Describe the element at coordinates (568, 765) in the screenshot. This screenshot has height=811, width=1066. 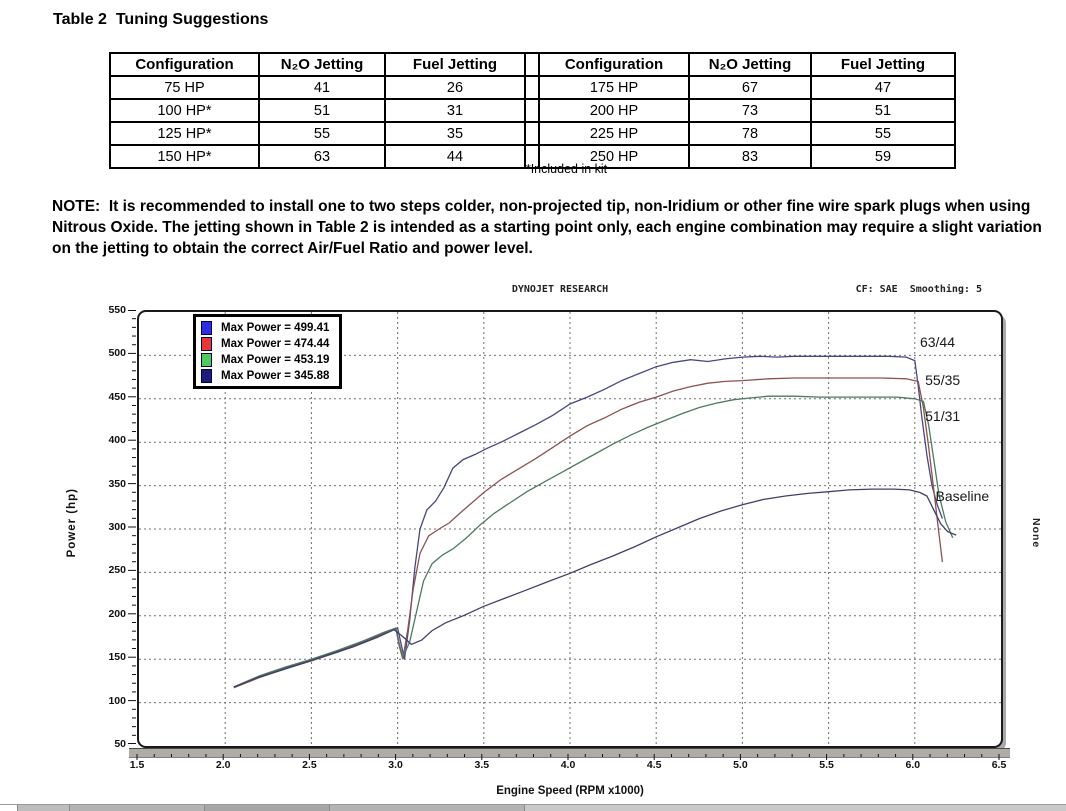
I see `x-tick-label: 4.0` at that location.